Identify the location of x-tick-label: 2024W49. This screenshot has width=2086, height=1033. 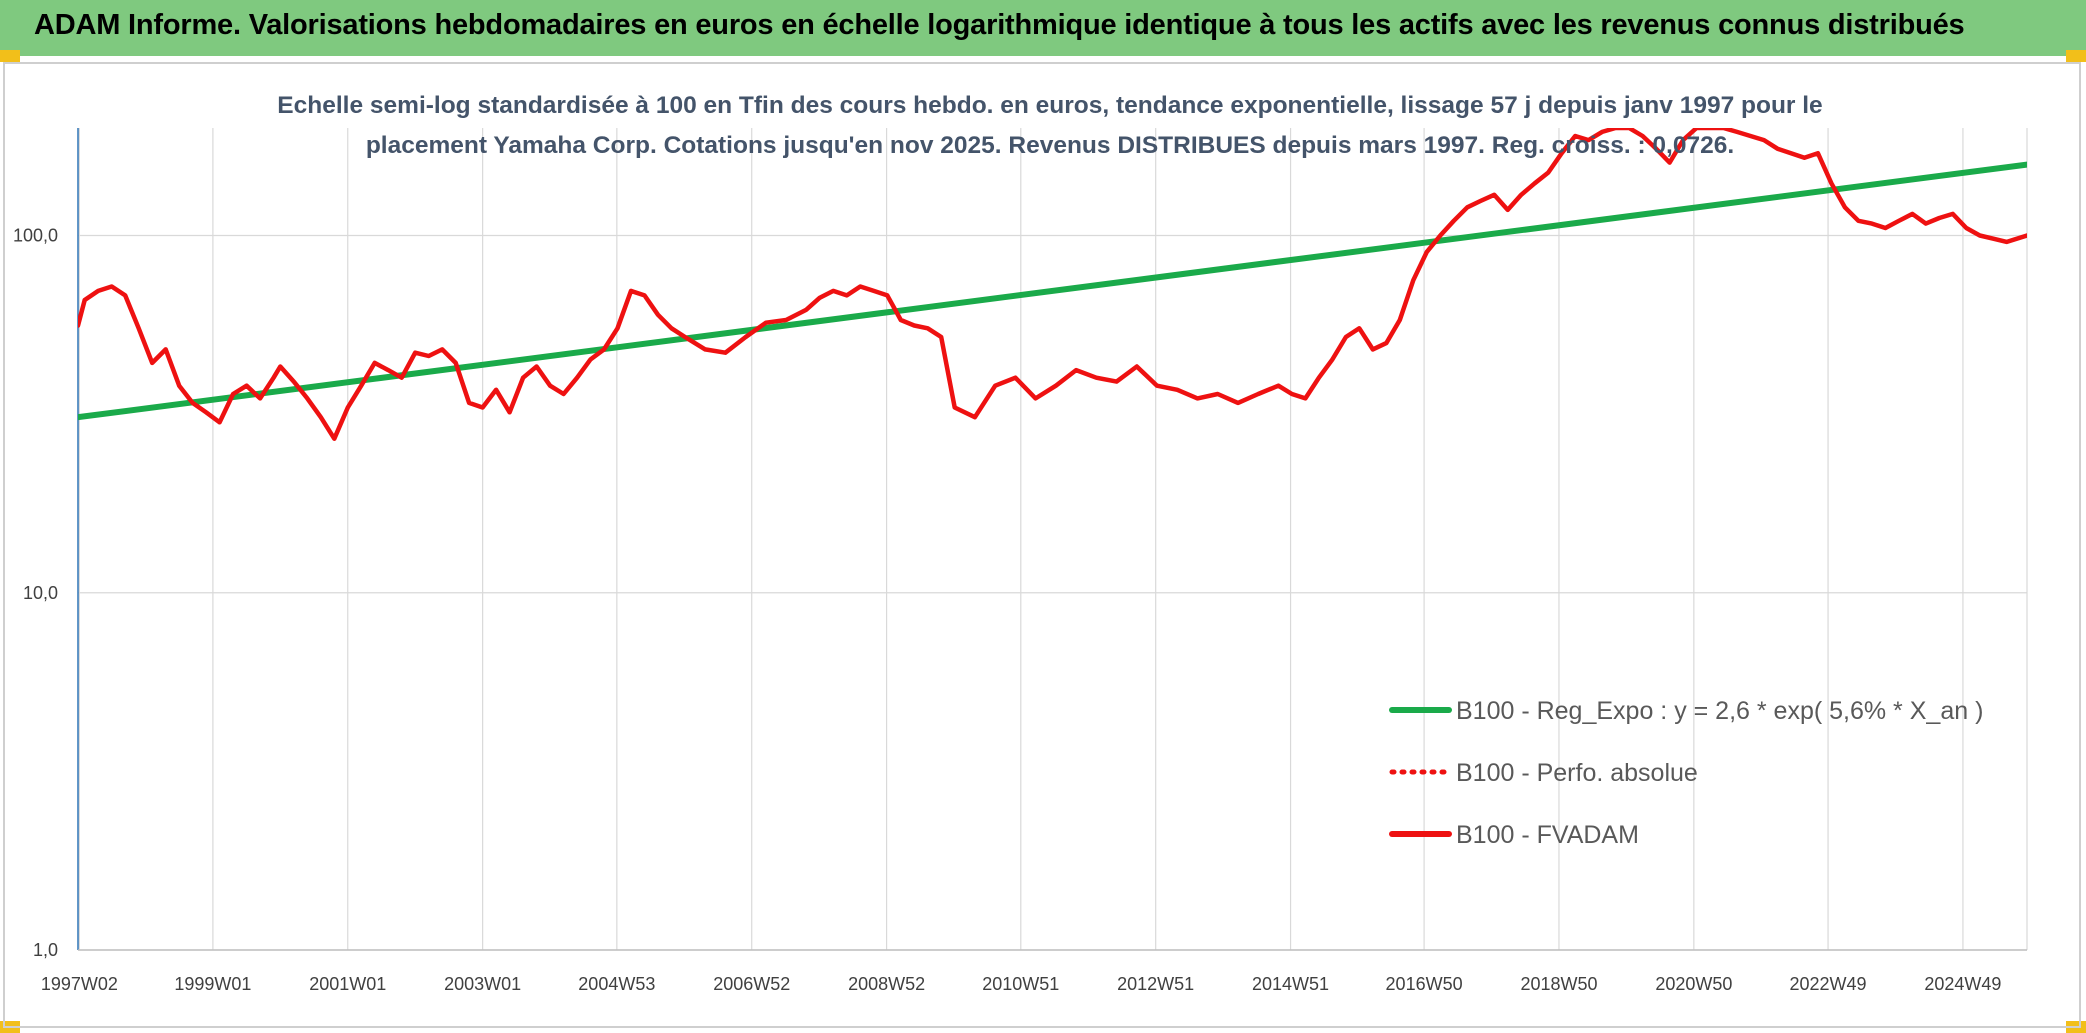
(1962, 984).